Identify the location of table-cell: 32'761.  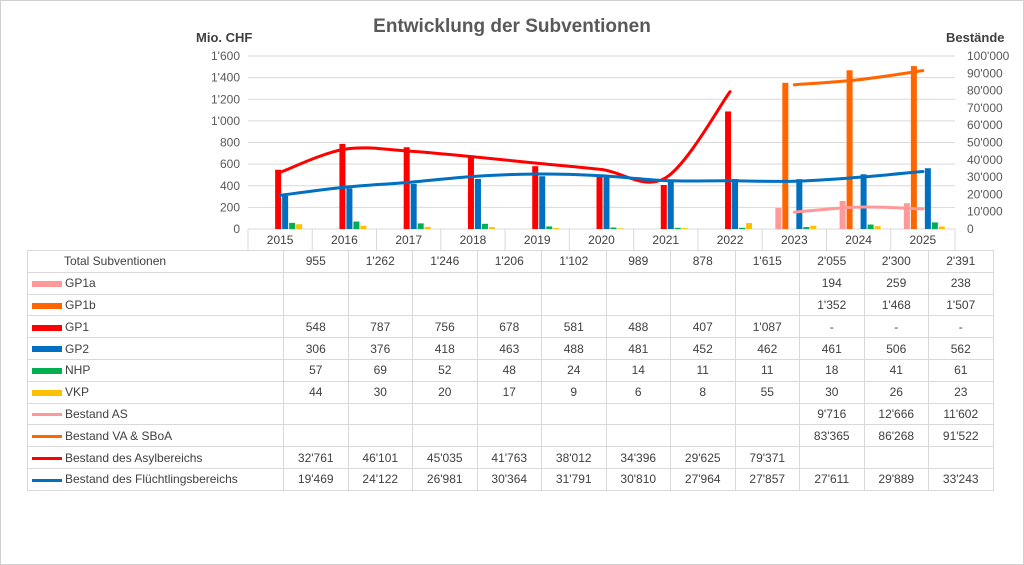
(316, 457).